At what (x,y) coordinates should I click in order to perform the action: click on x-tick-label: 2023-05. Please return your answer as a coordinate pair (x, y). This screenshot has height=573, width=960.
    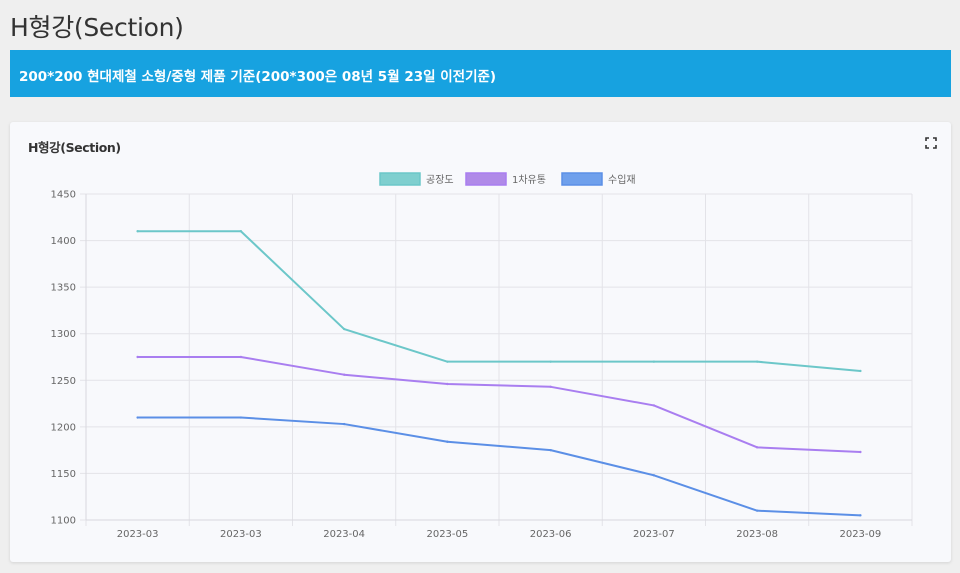
    Looking at the image, I should click on (447, 534).